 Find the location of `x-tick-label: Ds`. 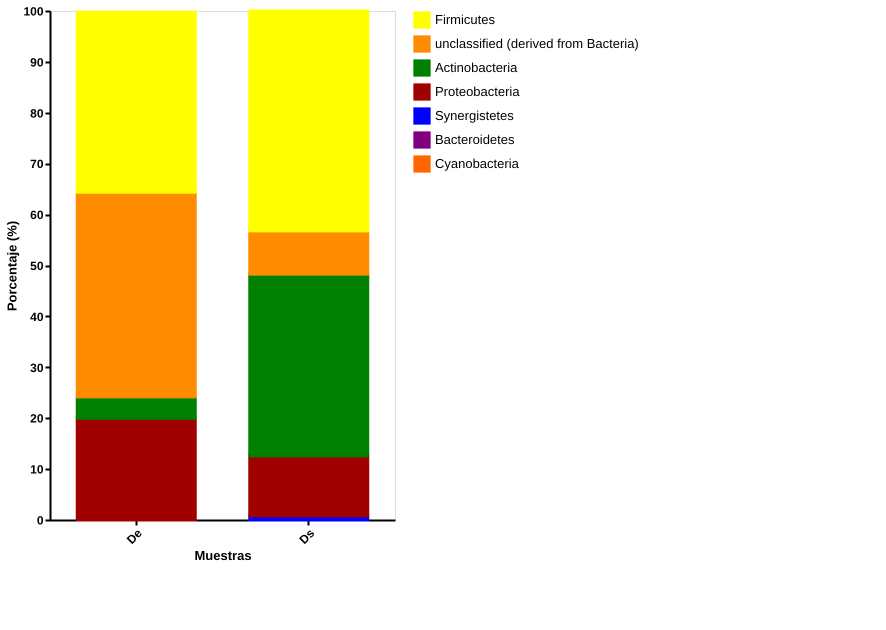

x-tick-label: Ds is located at coordinates (307, 536).